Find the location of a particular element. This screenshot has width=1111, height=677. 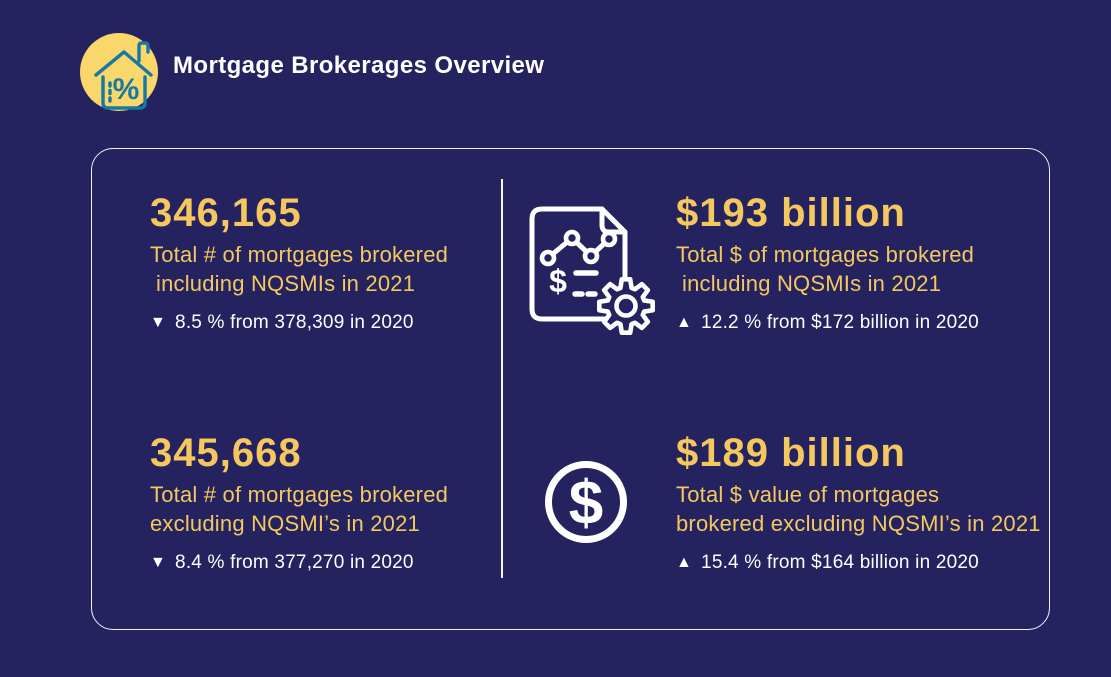

dollar-coin-icon: $ is located at coordinates (586, 504).